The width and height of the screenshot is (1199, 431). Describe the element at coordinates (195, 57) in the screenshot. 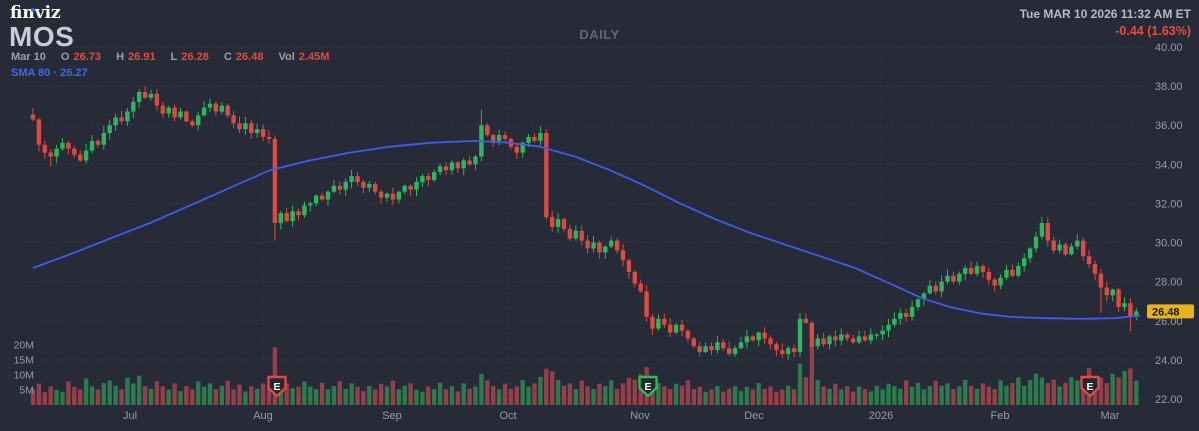

I see `low-value: 26.28` at that location.